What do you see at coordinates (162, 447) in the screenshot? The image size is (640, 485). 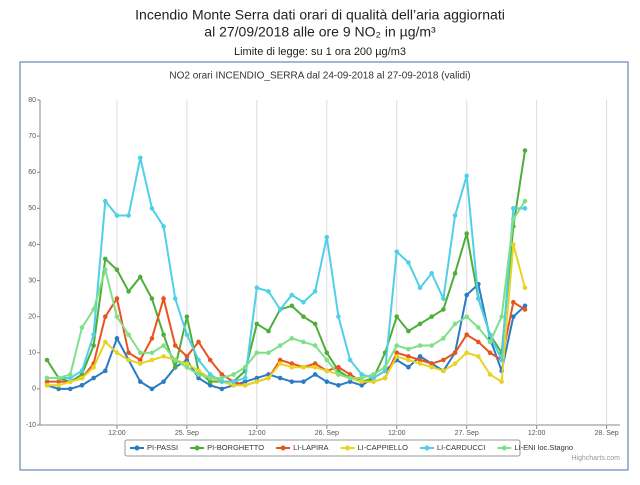 I see `legend-label: PI-PASSI` at bounding box center [162, 447].